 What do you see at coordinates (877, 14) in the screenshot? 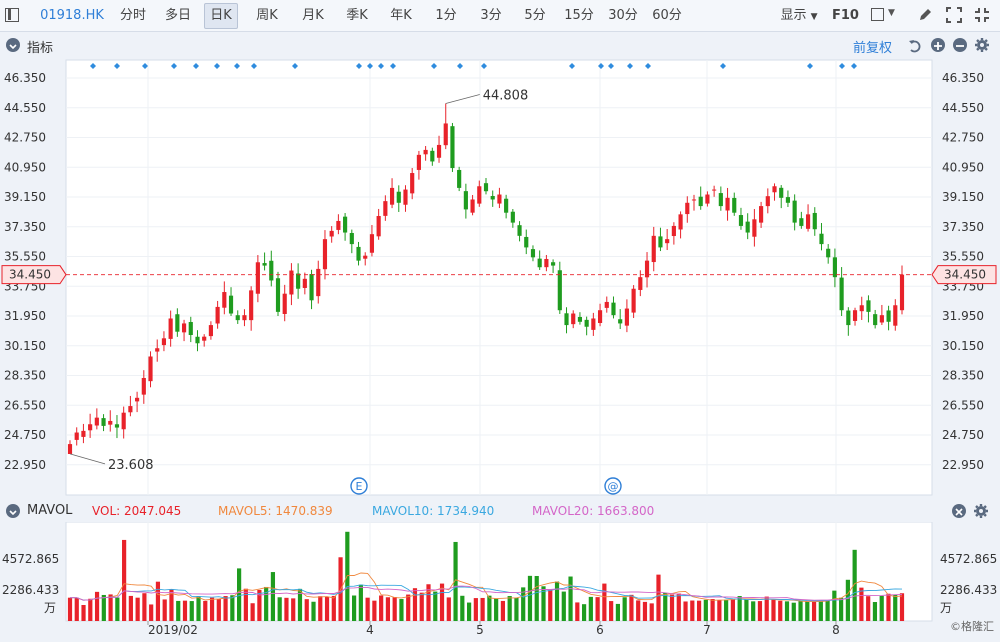
I see `square-icon` at bounding box center [877, 14].